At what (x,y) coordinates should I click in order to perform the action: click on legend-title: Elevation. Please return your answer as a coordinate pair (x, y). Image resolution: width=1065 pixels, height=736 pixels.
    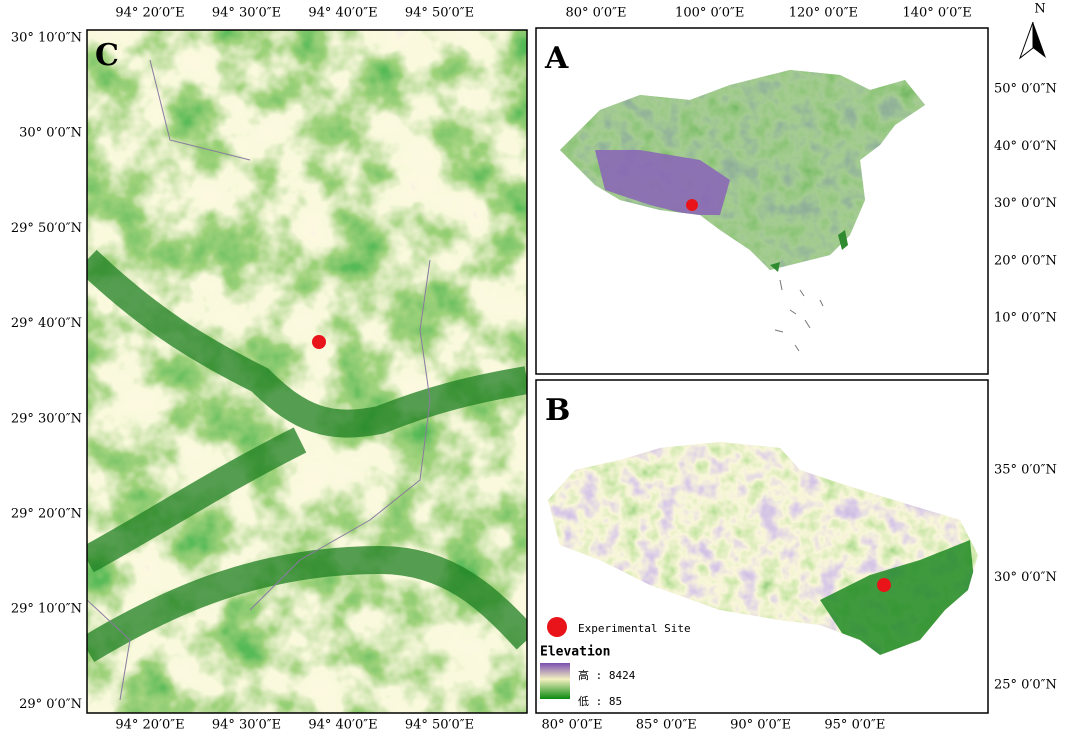
    Looking at the image, I should click on (575, 652).